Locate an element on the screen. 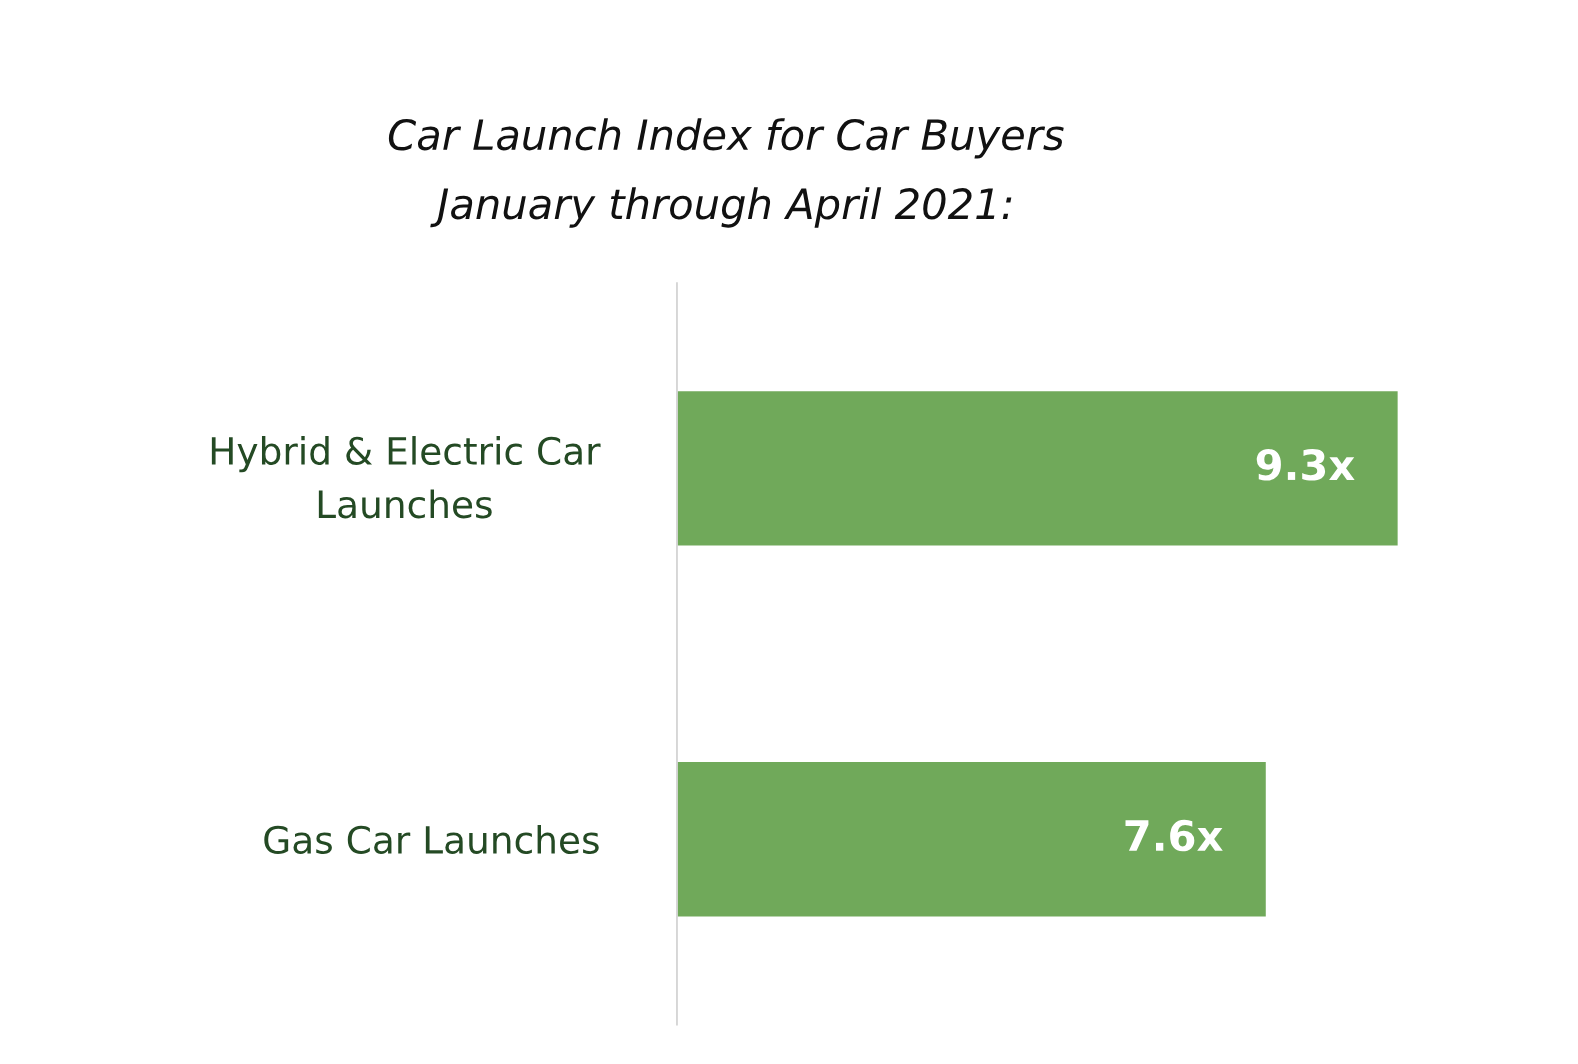 This screenshot has width=1578, height=1064. data-label: 9.3x is located at coordinates (1305, 465).